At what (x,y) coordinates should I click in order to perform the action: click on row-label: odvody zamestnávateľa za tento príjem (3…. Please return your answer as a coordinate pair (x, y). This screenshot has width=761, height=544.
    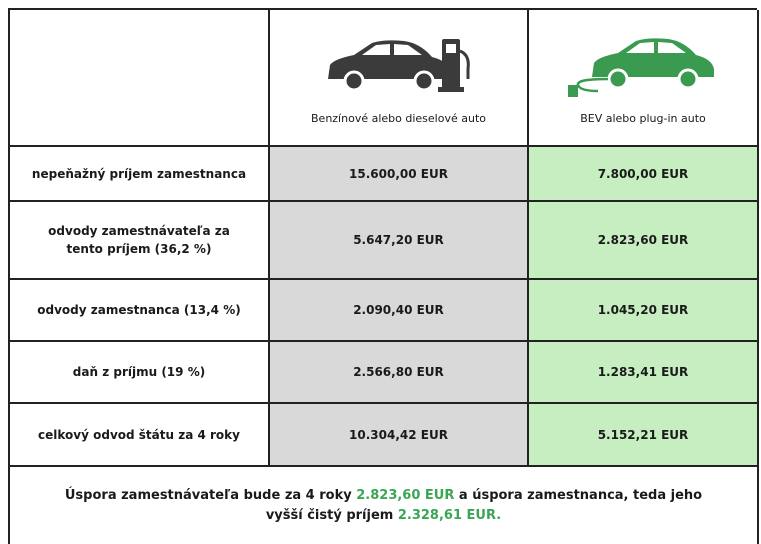
    Looking at the image, I should click on (140, 241).